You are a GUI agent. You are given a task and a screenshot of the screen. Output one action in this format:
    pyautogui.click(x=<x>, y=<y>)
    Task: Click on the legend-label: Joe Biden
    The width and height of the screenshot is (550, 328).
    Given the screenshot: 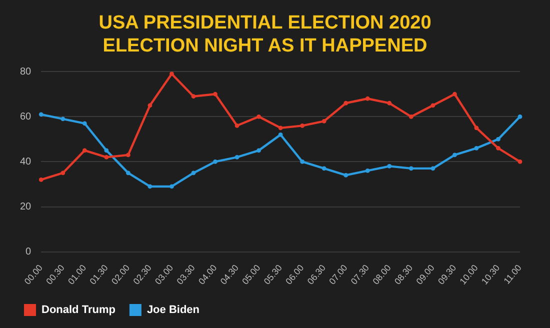 What is the action you would take?
    pyautogui.click(x=173, y=310)
    